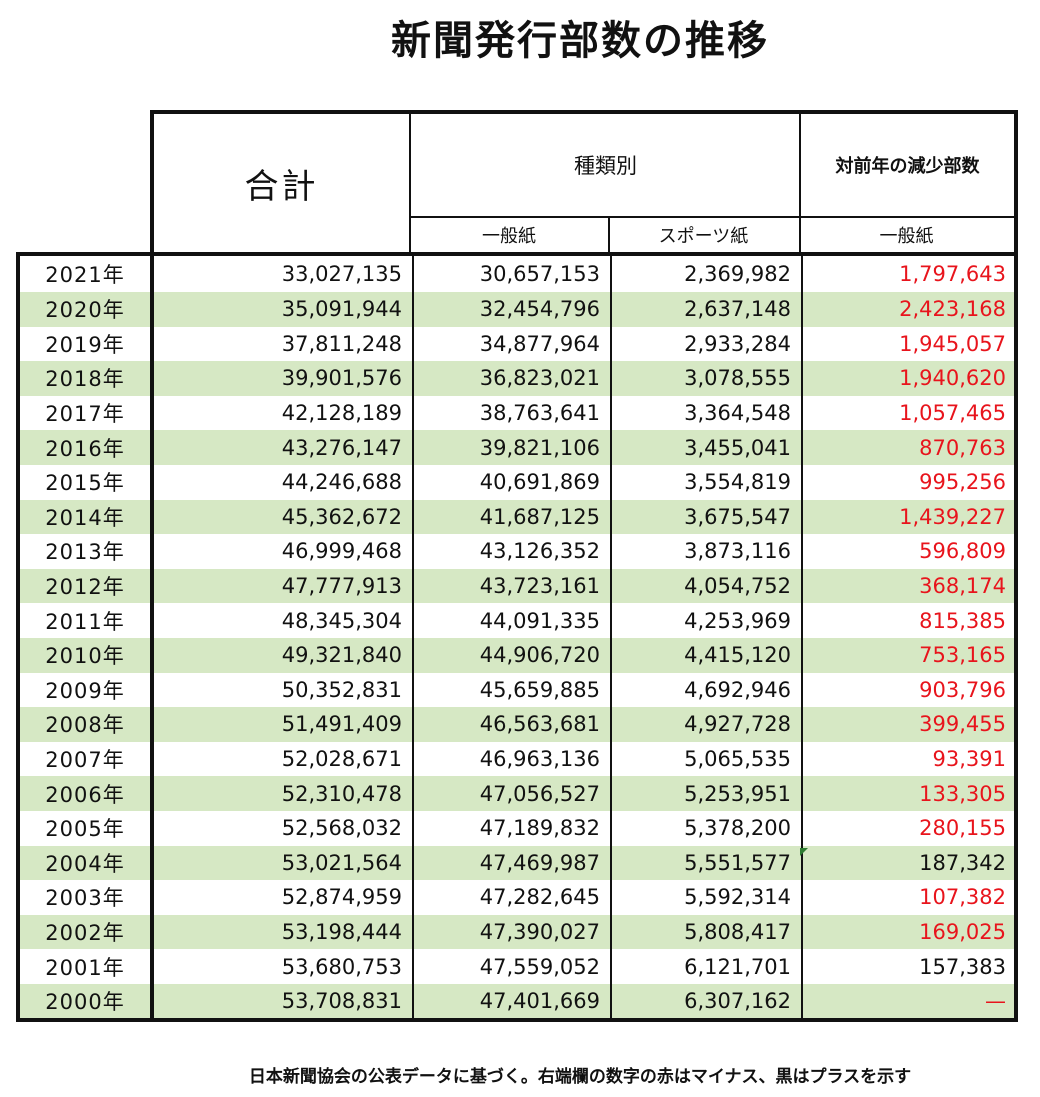  What do you see at coordinates (513, 655) in the screenshot?
I see `general-cell: 44,906,720` at bounding box center [513, 655].